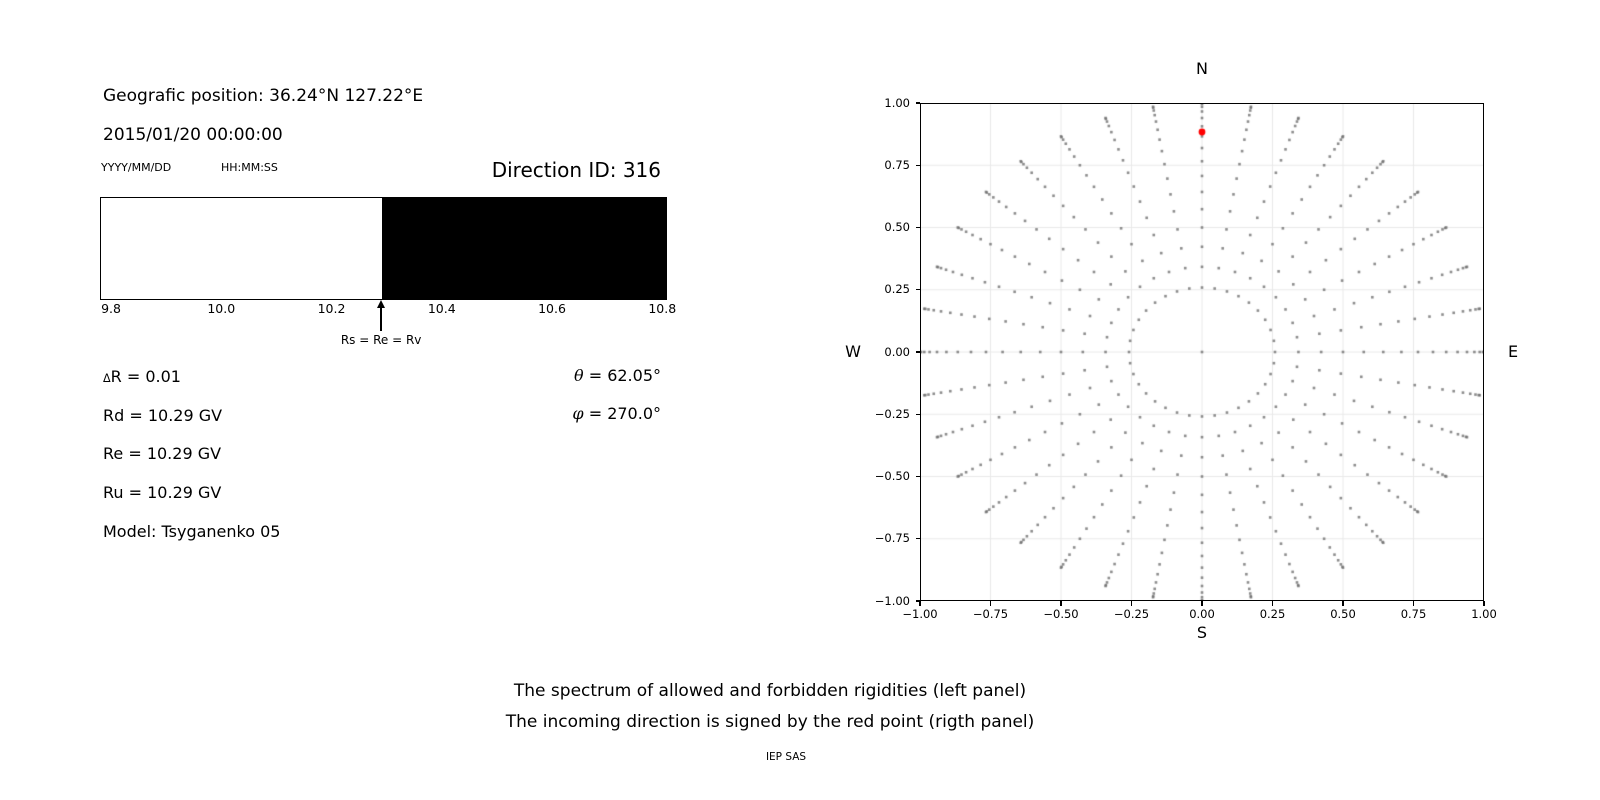 The image size is (1600, 800). What do you see at coordinates (892, 413) in the screenshot?
I see `y-tick-label: −0.25` at bounding box center [892, 413].